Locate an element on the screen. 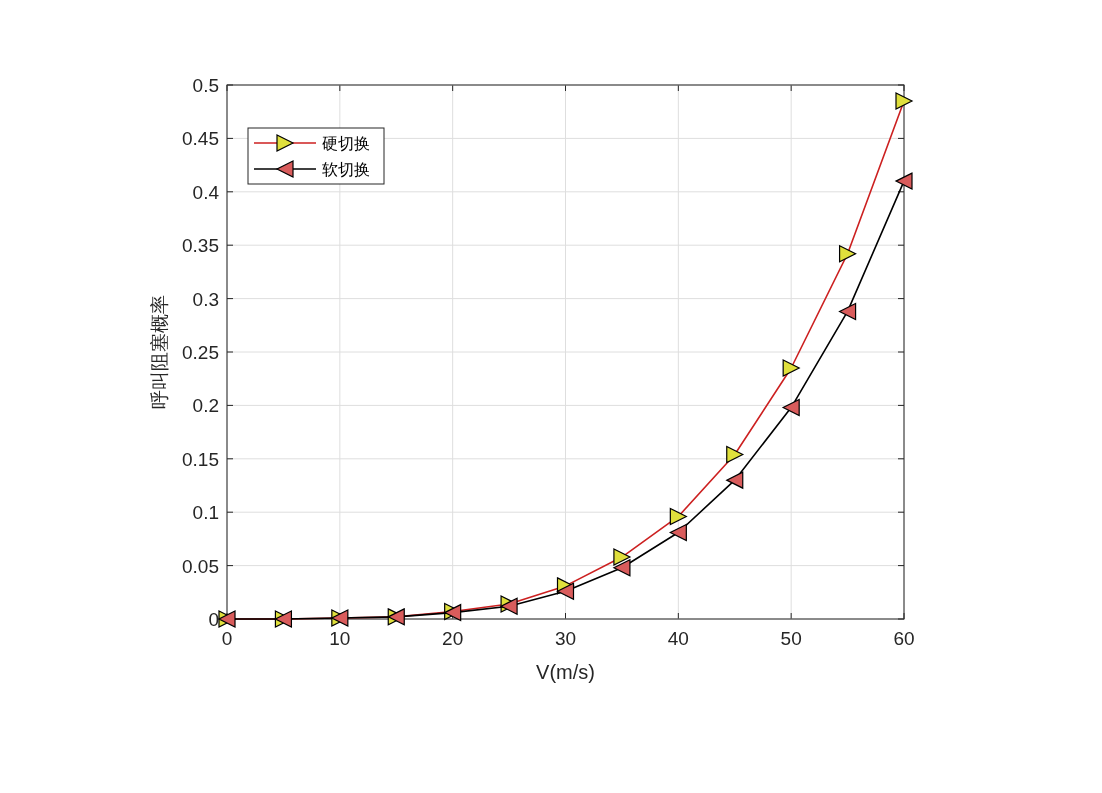 This screenshot has height=793, width=1102. x-tick-label: 50 is located at coordinates (791, 638).